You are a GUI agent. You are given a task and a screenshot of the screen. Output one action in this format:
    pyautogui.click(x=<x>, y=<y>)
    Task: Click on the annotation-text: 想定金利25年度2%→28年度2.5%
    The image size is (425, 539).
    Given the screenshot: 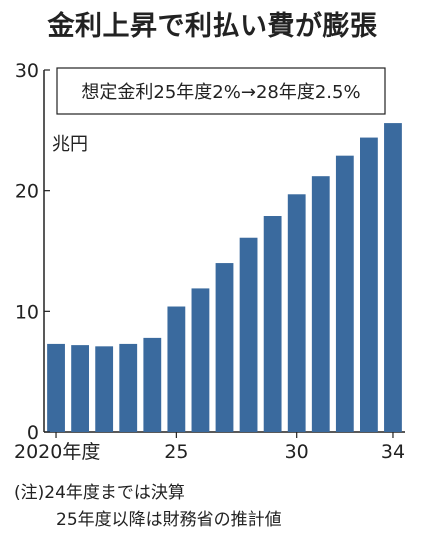 What is the action you would take?
    pyautogui.click(x=220, y=92)
    